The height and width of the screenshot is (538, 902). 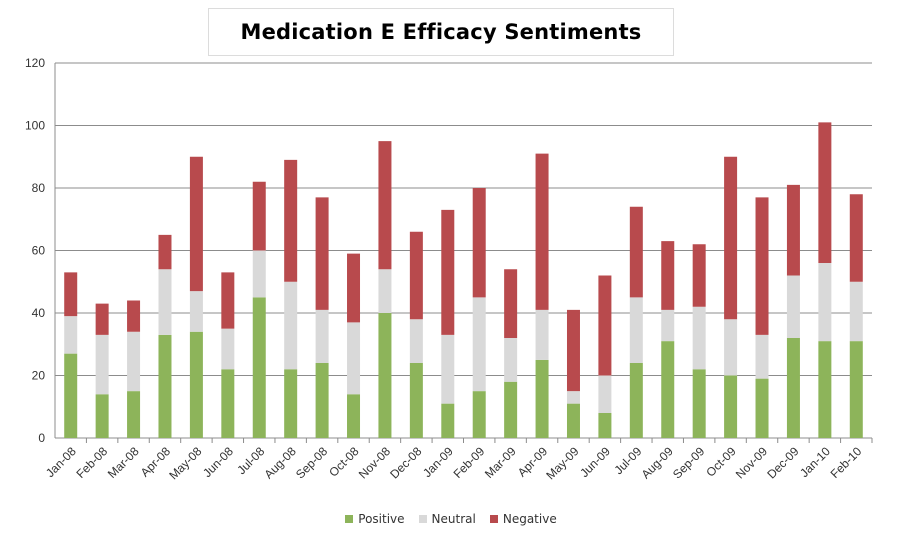 I want to click on x-tick-label: Nov-09, so click(x=751, y=462).